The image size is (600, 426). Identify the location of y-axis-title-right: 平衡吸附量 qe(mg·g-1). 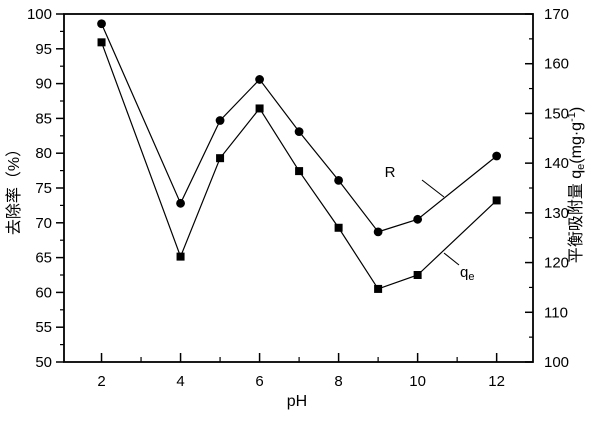
(576, 185).